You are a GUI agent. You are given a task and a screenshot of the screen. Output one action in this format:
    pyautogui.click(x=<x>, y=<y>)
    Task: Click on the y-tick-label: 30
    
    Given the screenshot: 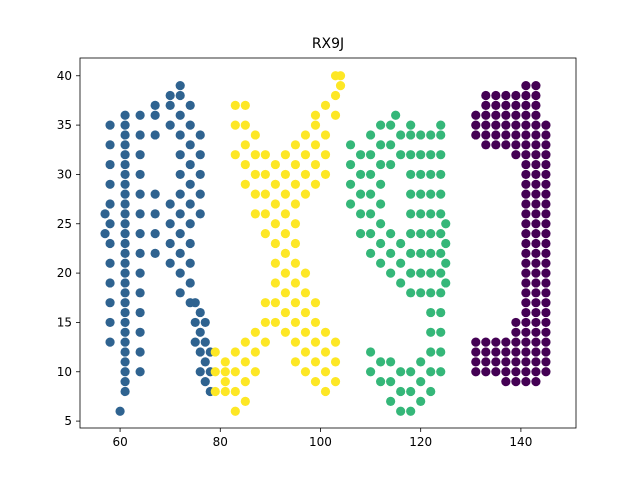 What is the action you would take?
    pyautogui.click(x=64, y=174)
    